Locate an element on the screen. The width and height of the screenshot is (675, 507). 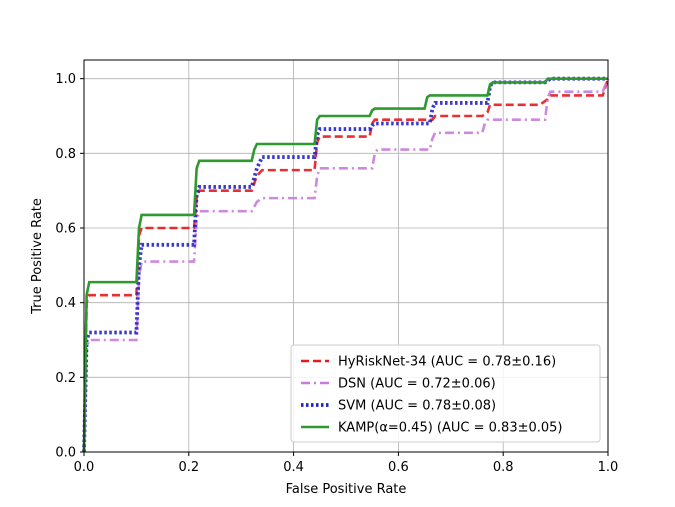
y-tick-label: 0.2 is located at coordinates (65, 378).